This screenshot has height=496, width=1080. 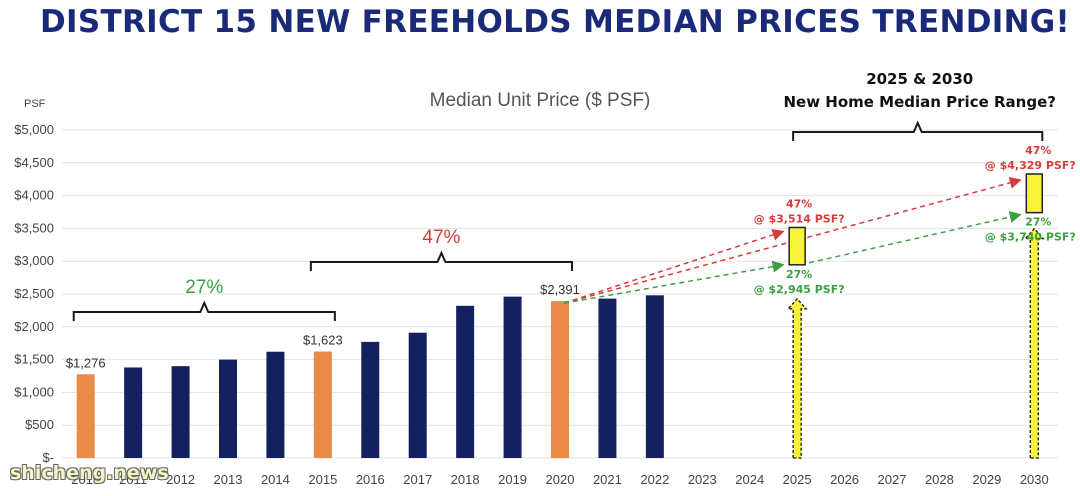 I want to click on y-tick-label: $1,000, so click(x=34, y=391).